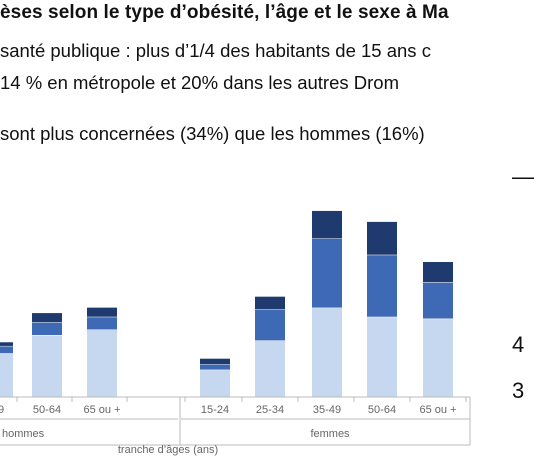 The width and height of the screenshot is (534, 462). I want to click on x-tick-label-femmes-50-64: 50-64, so click(382, 410).